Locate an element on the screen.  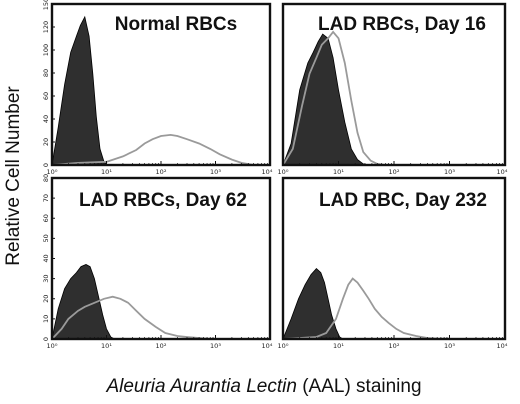
x-axis-label-italic: Aleuria Aurantia Lectin is located at coordinates (200, 386).